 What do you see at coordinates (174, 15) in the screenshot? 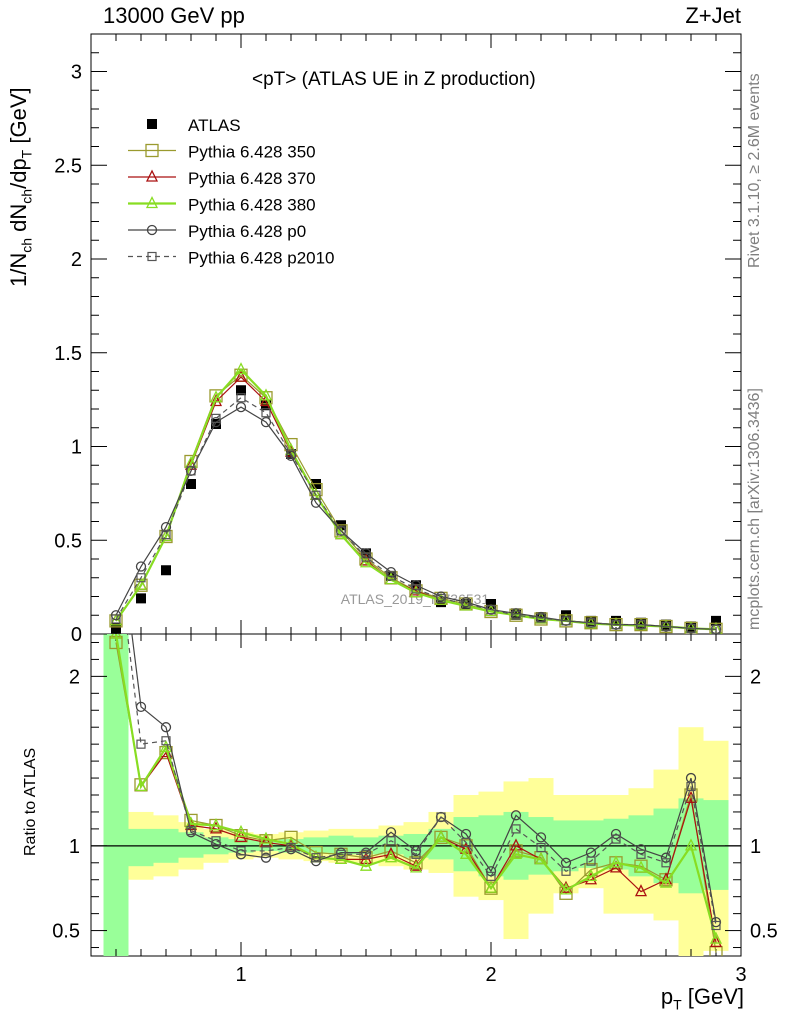
I see `beam-energy-label: 13000 GeV pp` at bounding box center [174, 15].